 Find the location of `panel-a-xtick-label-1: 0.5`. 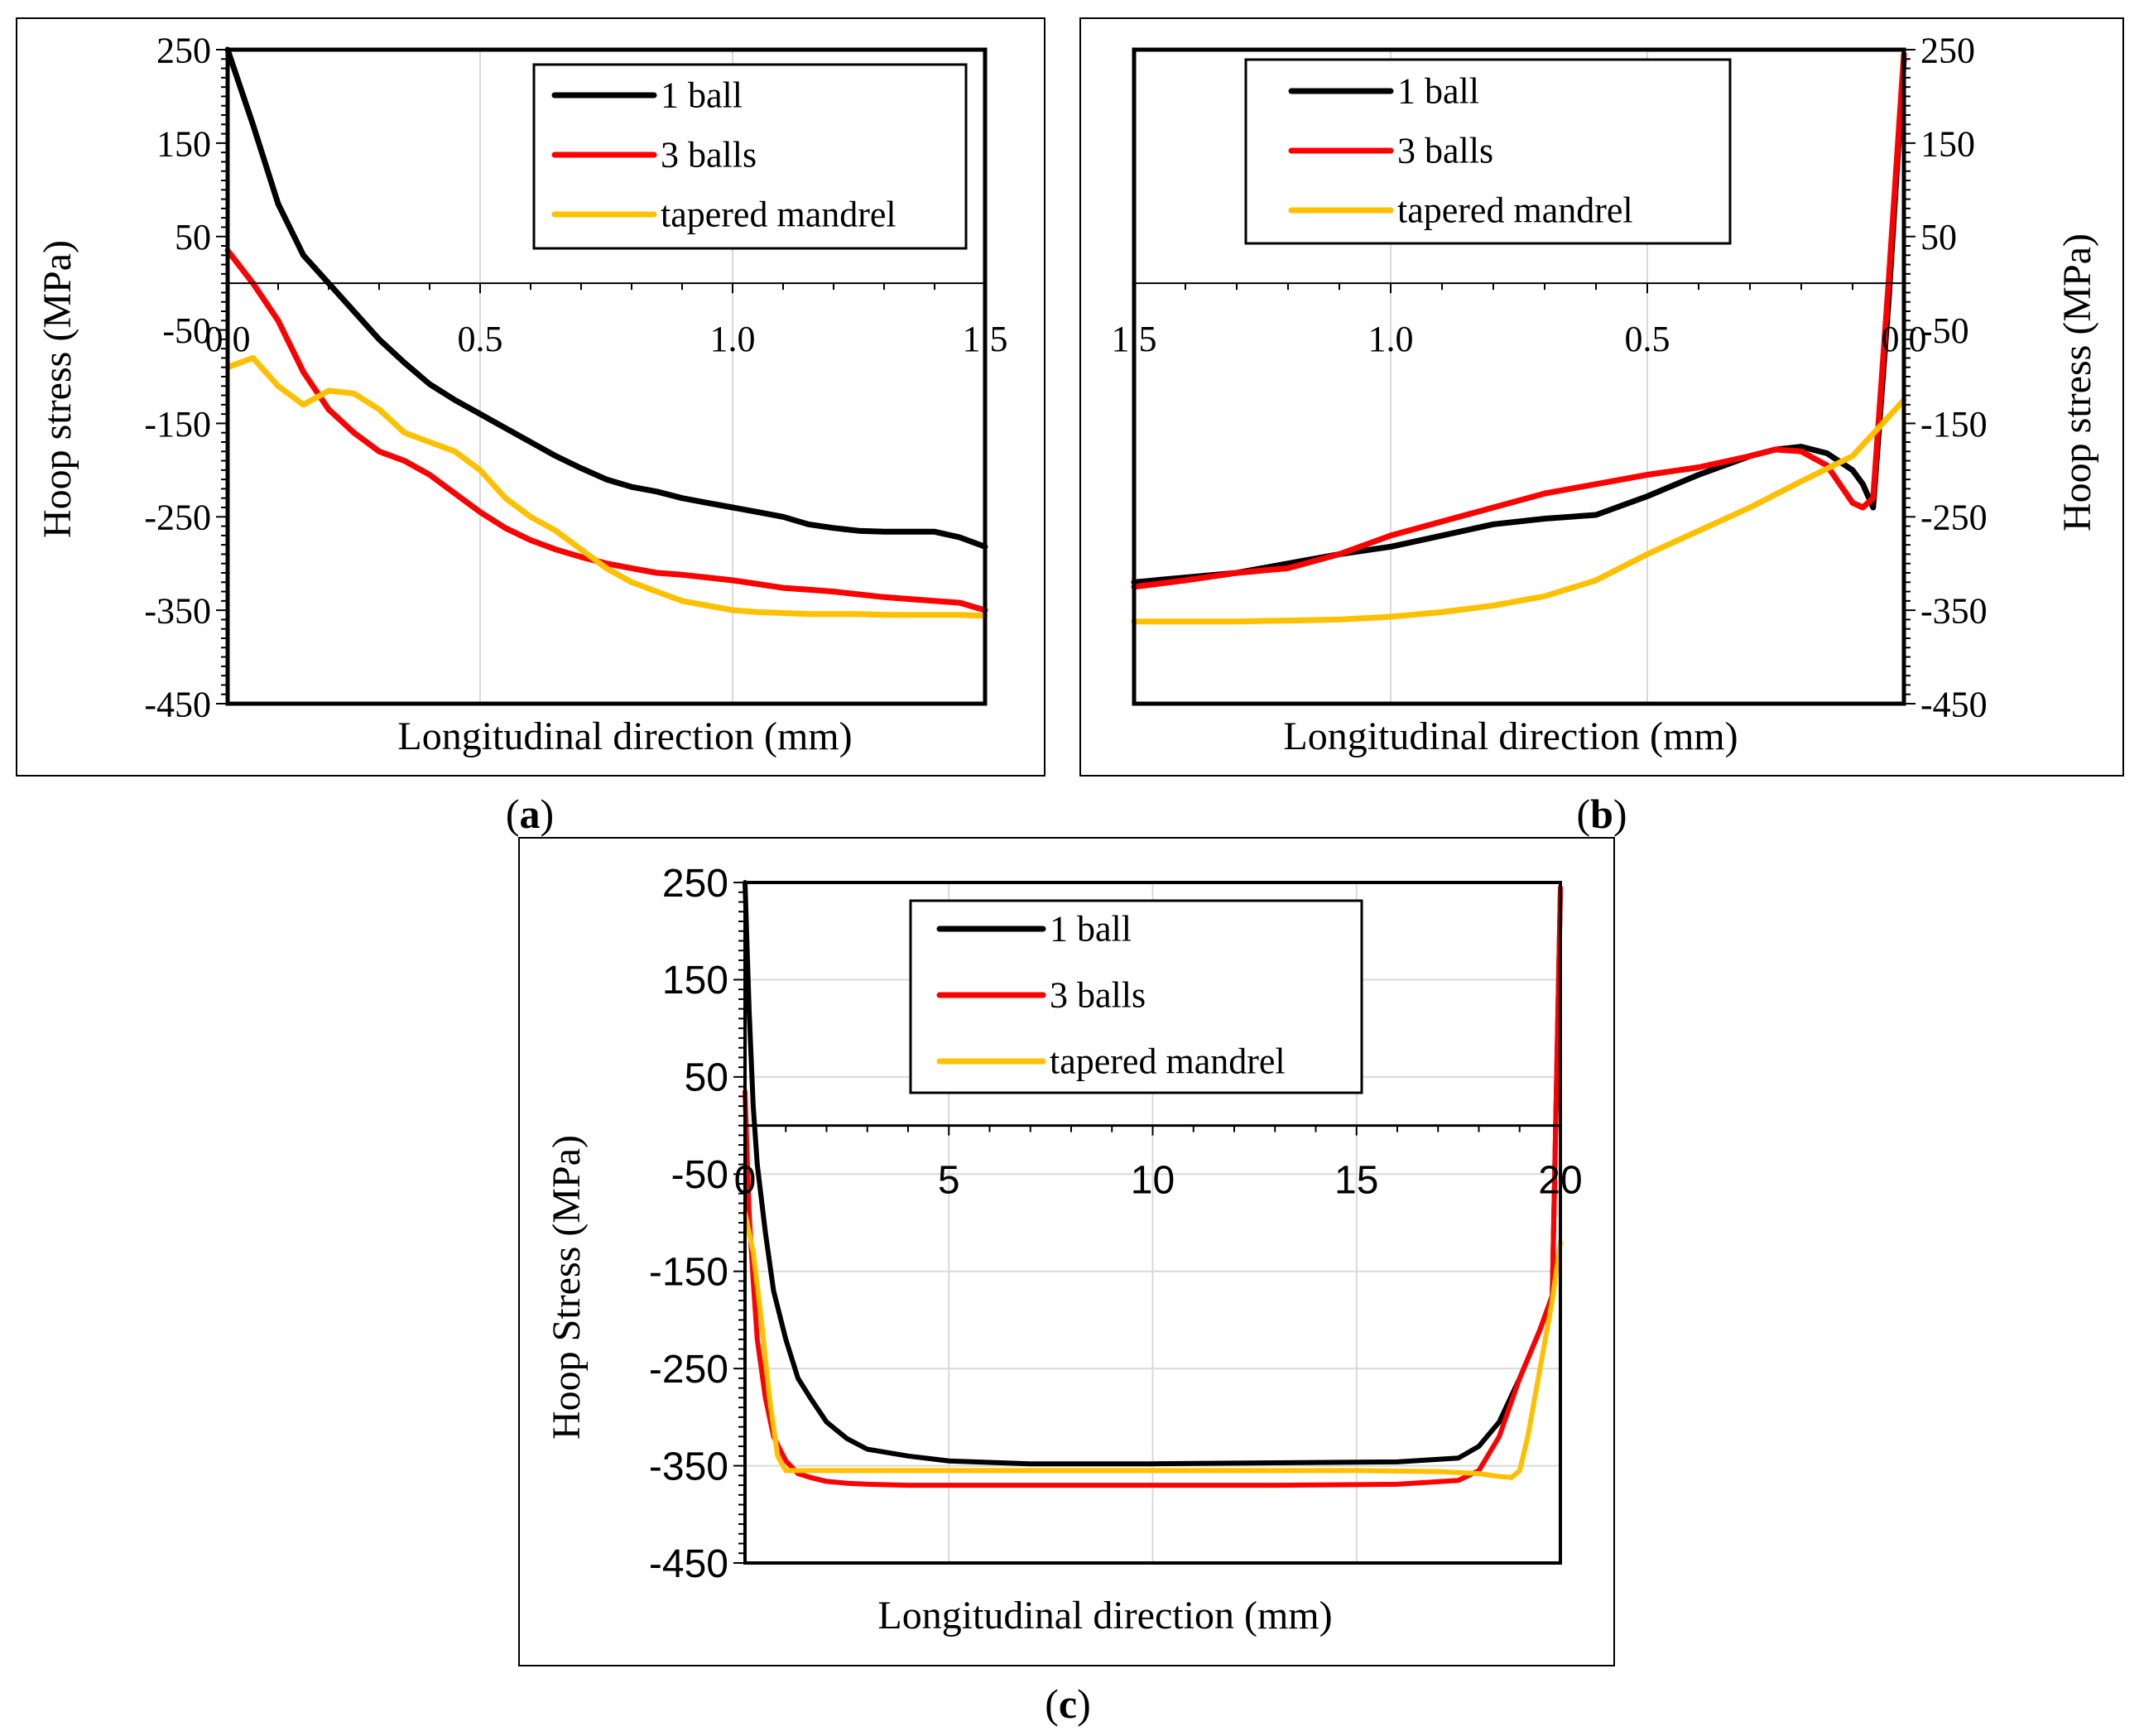

panel-a-xtick-label-1: 0.5 is located at coordinates (480, 339).